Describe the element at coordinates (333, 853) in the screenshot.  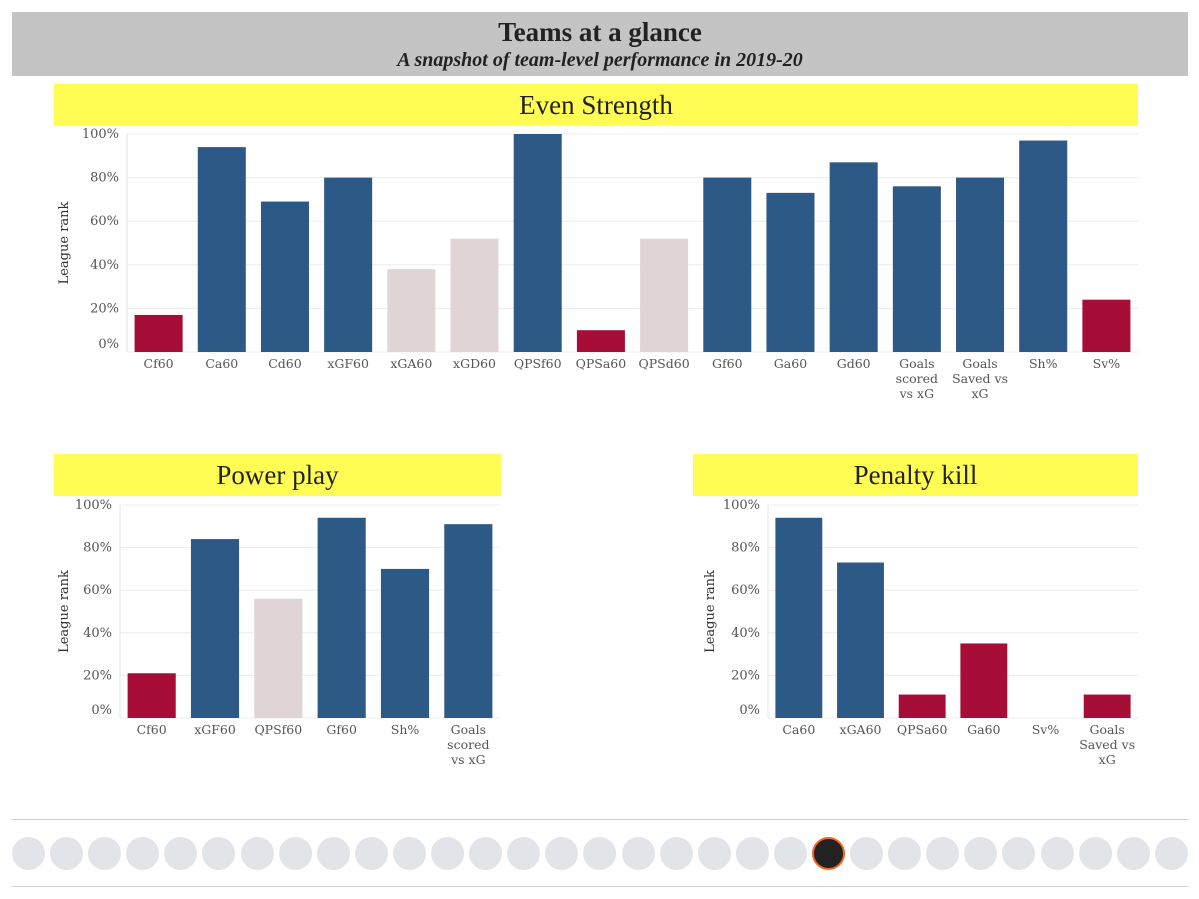
I see `avalanche-logo` at that location.